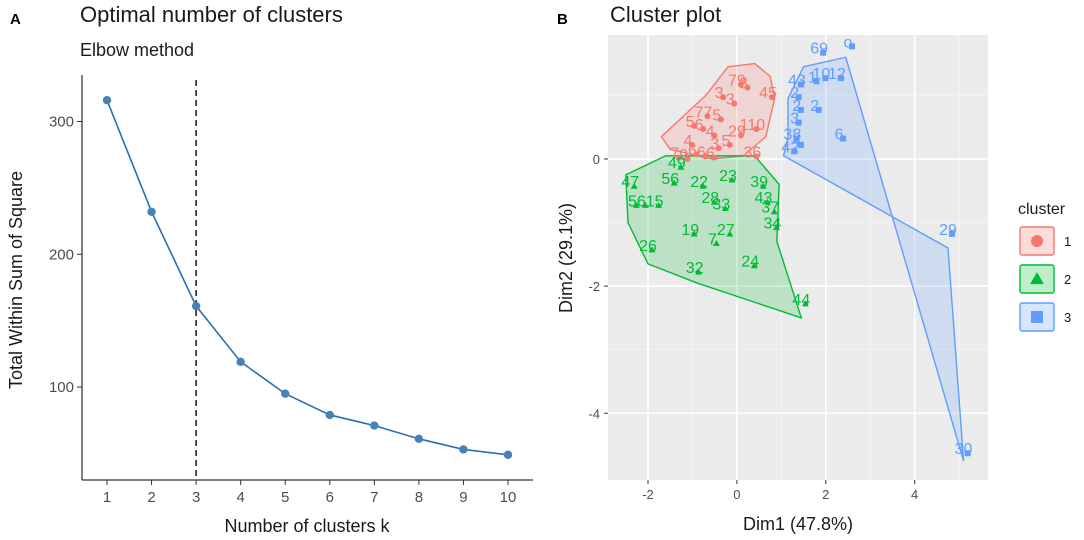 The height and width of the screenshot is (540, 1084). I want to click on cluster-3-point-label-4: 1, so click(812, 77).